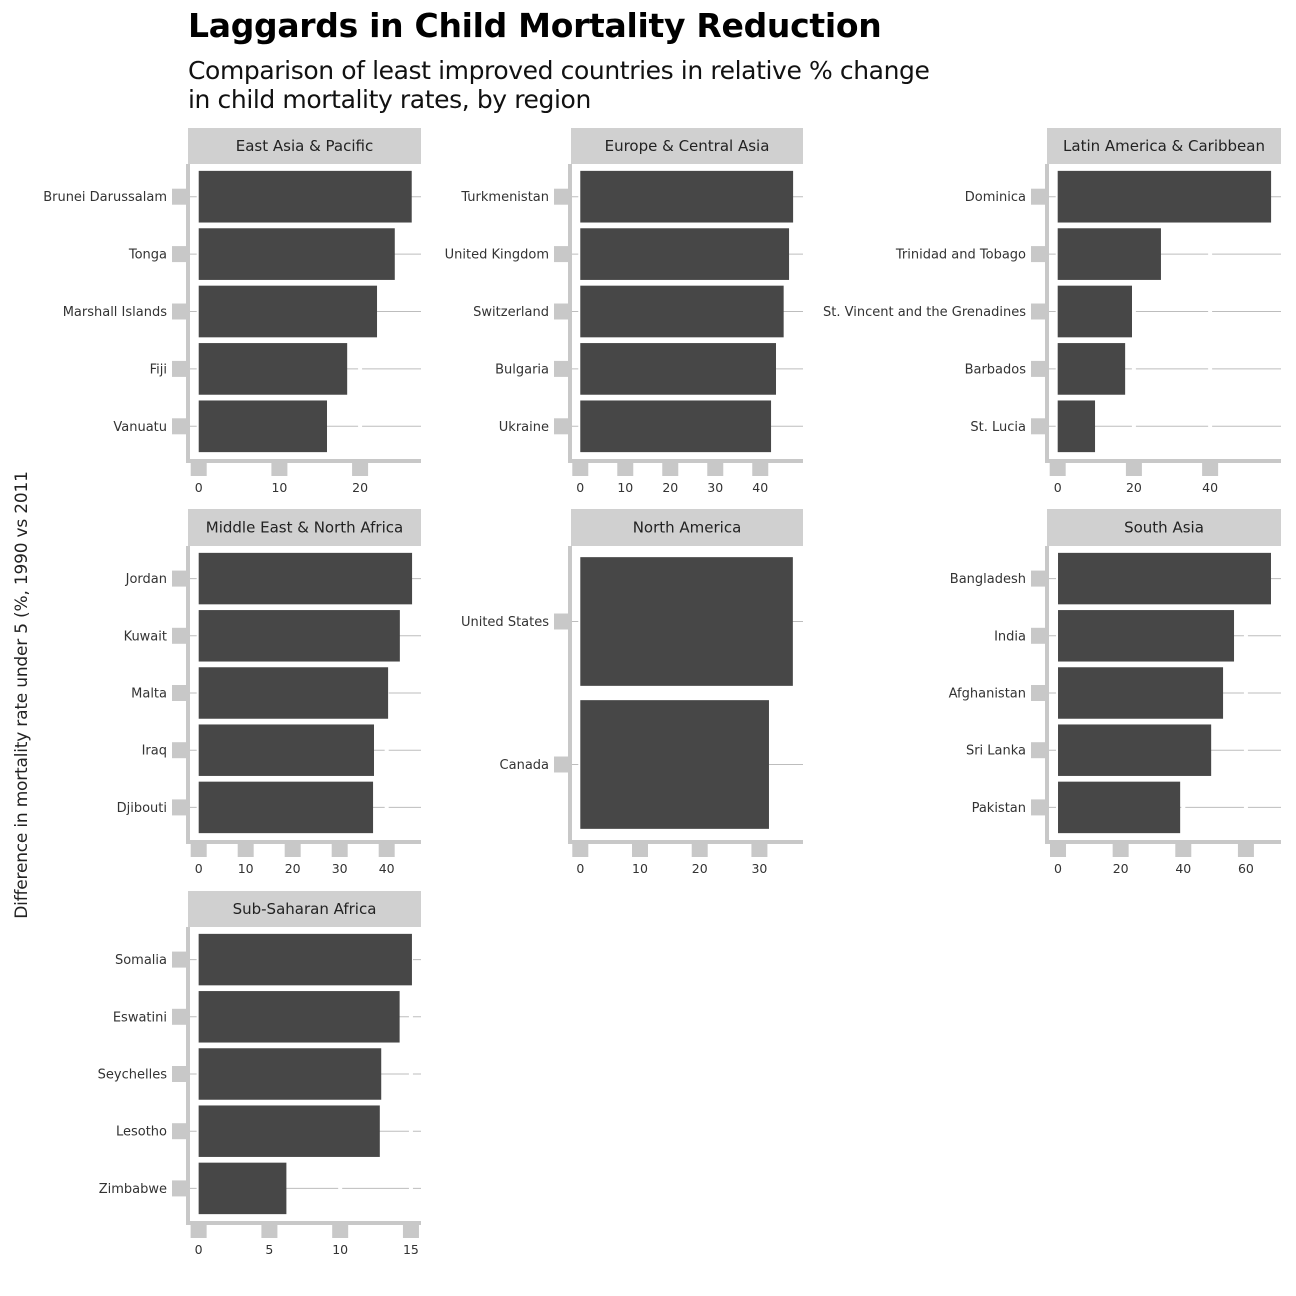 This screenshot has width=1296, height=1296. Describe the element at coordinates (960, 255) in the screenshot. I see `category-label-trinidad-and-tobago: Trinidad and Tobago` at that location.